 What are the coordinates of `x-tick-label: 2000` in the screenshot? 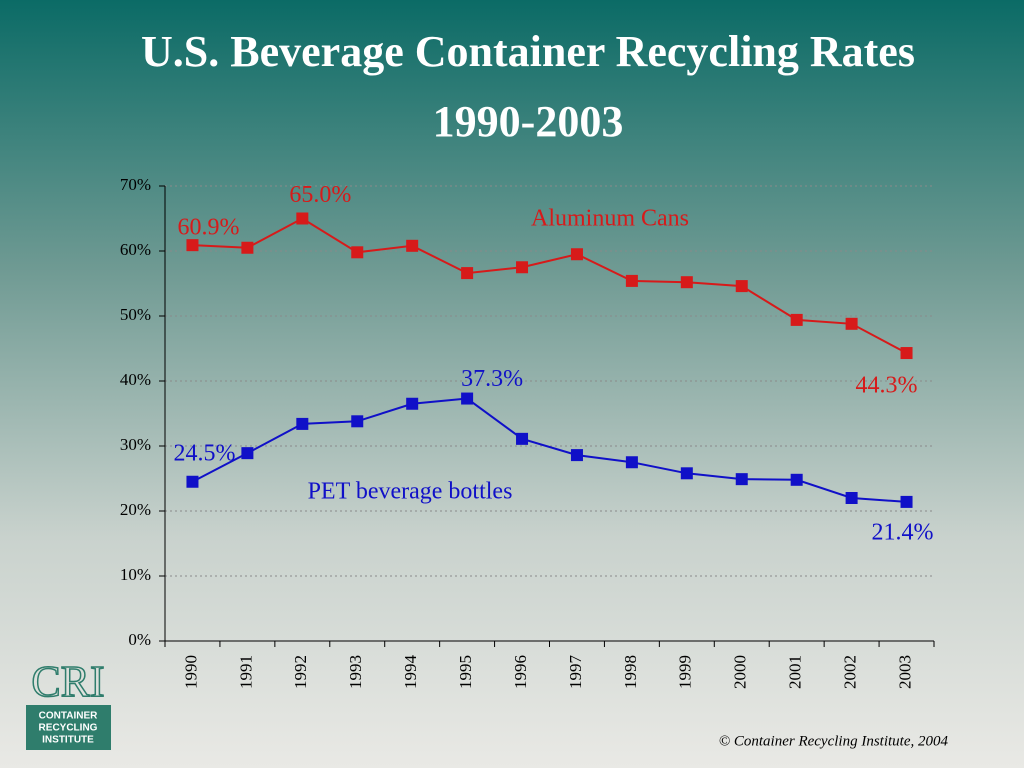 It's located at (740, 672).